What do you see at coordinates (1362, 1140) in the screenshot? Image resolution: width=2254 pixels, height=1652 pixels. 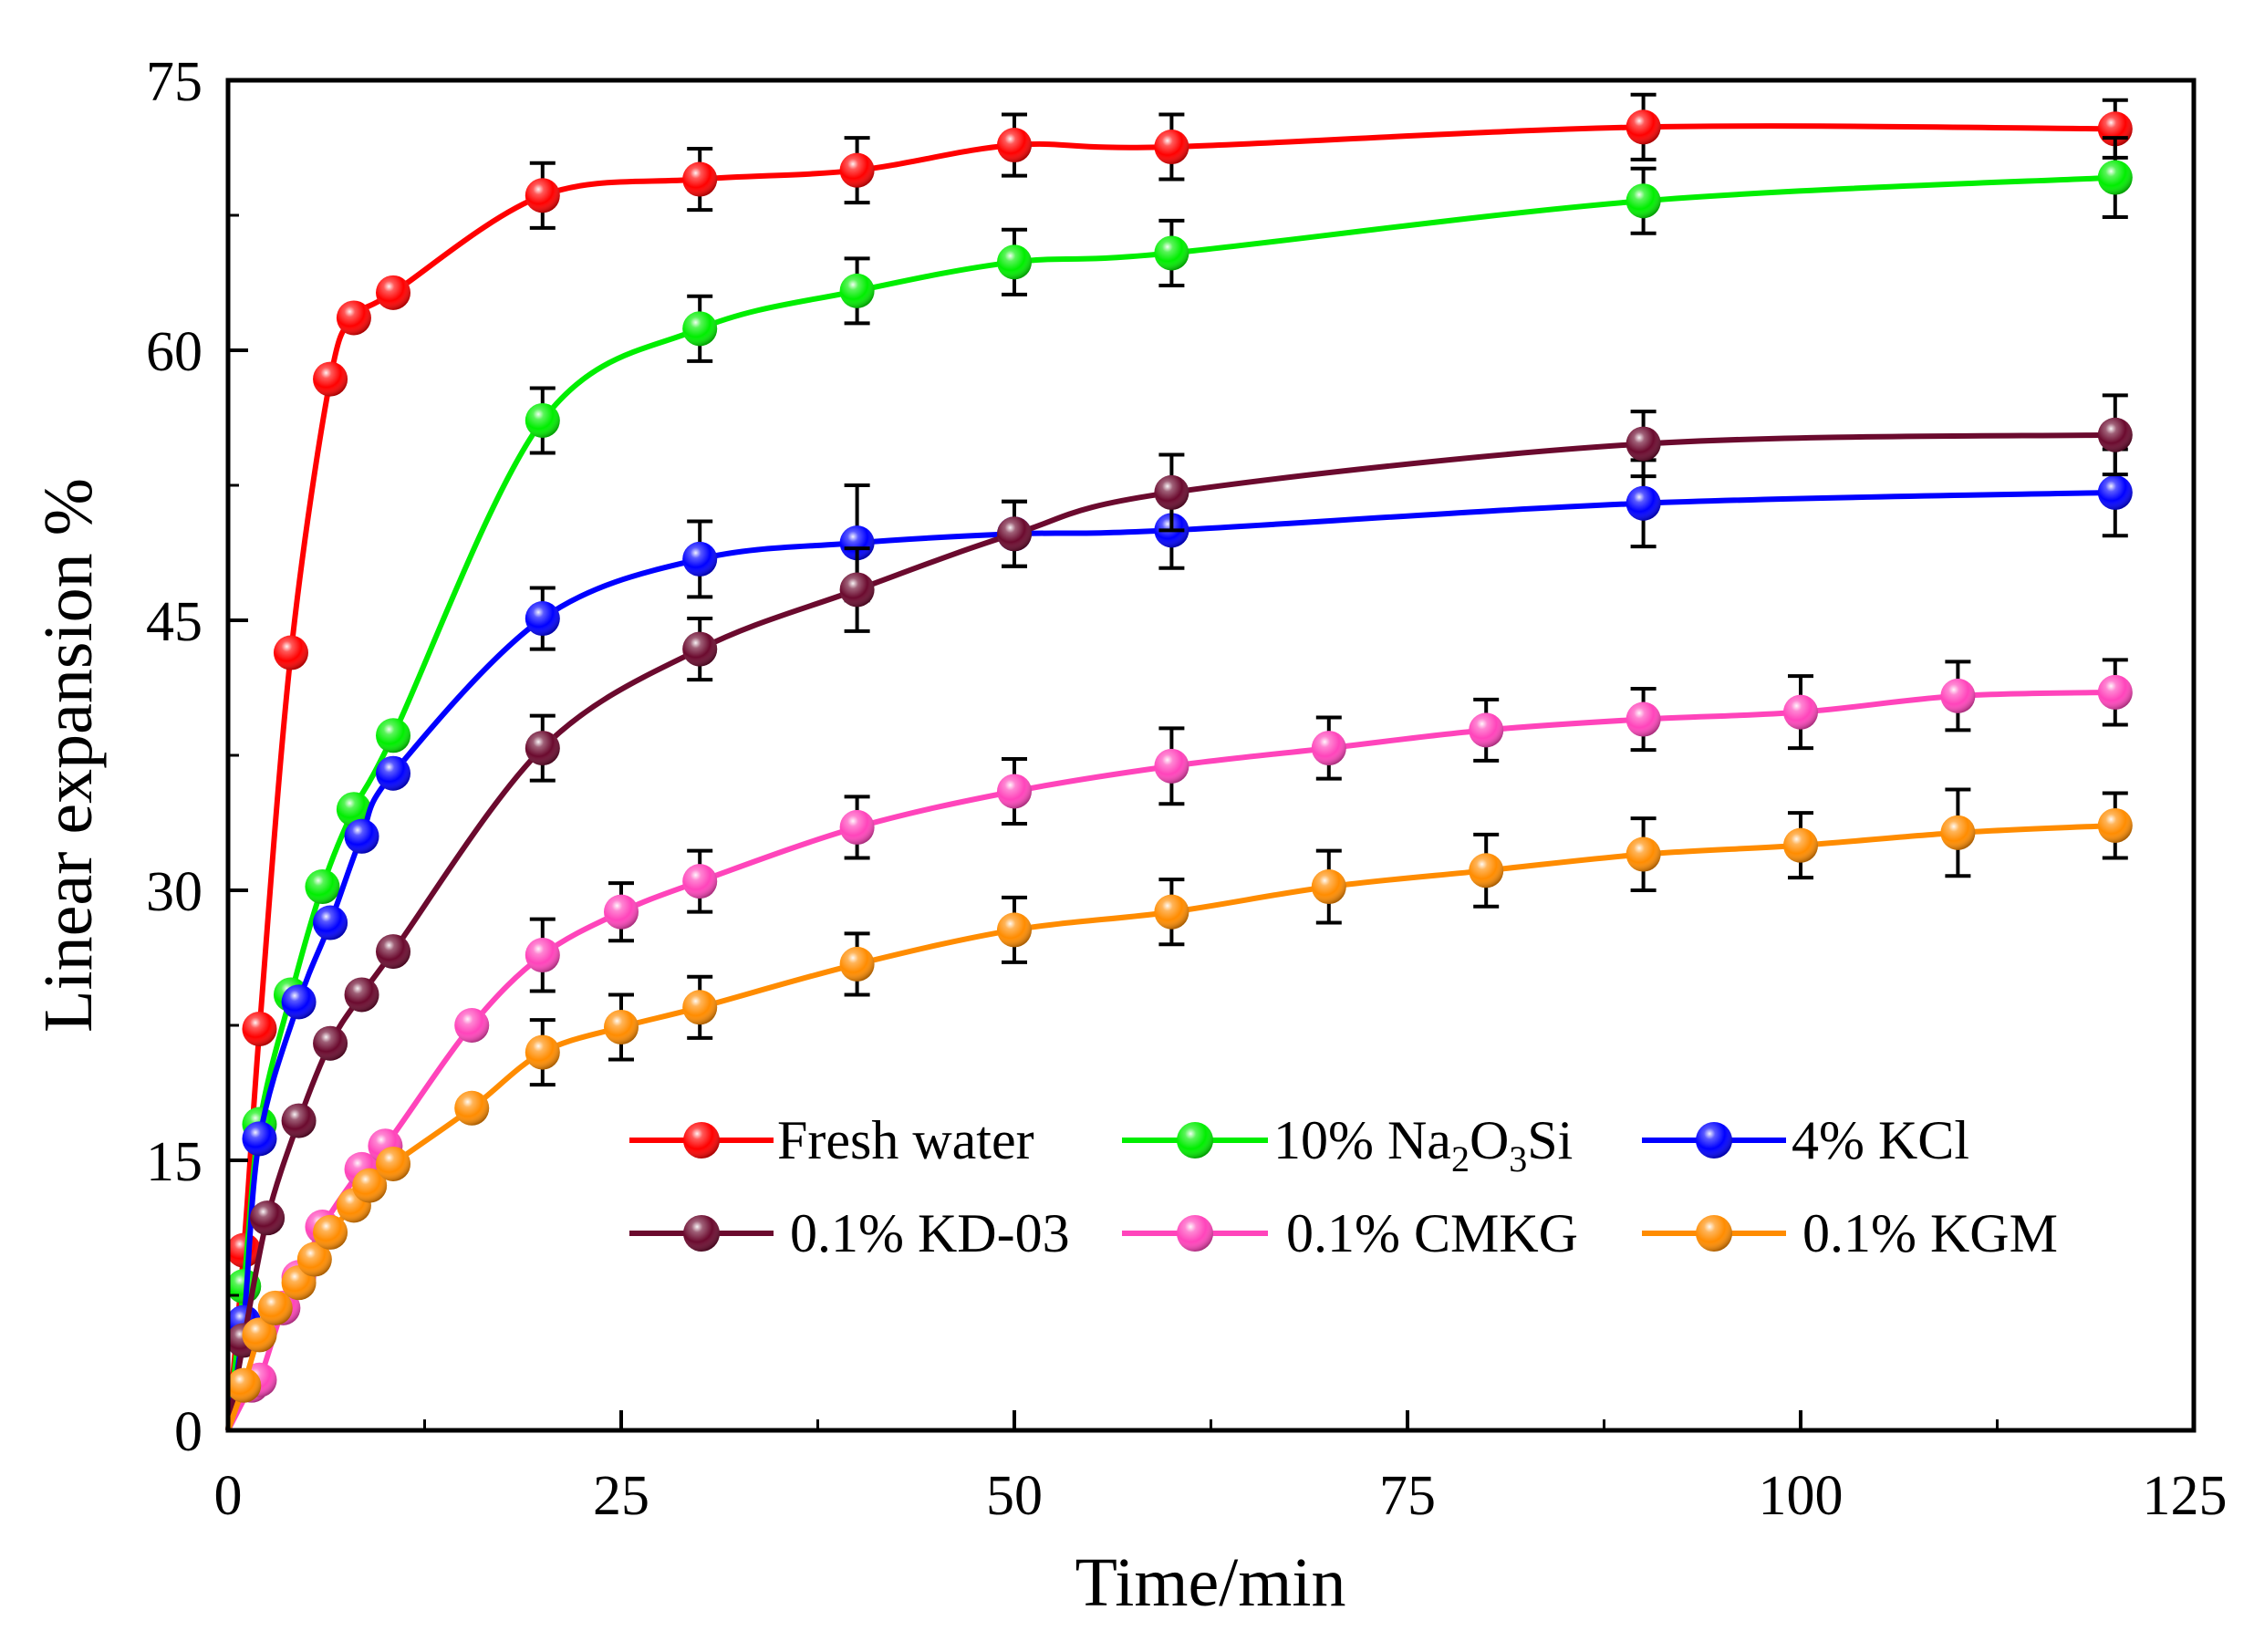 I see `legend-label-part: 10% Na` at bounding box center [1362, 1140].